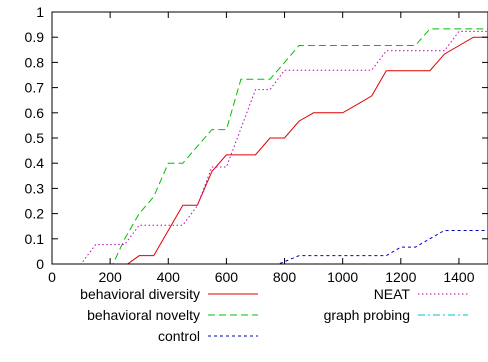  What do you see at coordinates (140, 294) in the screenshot?
I see `legend-label: behavioral diversity` at bounding box center [140, 294].